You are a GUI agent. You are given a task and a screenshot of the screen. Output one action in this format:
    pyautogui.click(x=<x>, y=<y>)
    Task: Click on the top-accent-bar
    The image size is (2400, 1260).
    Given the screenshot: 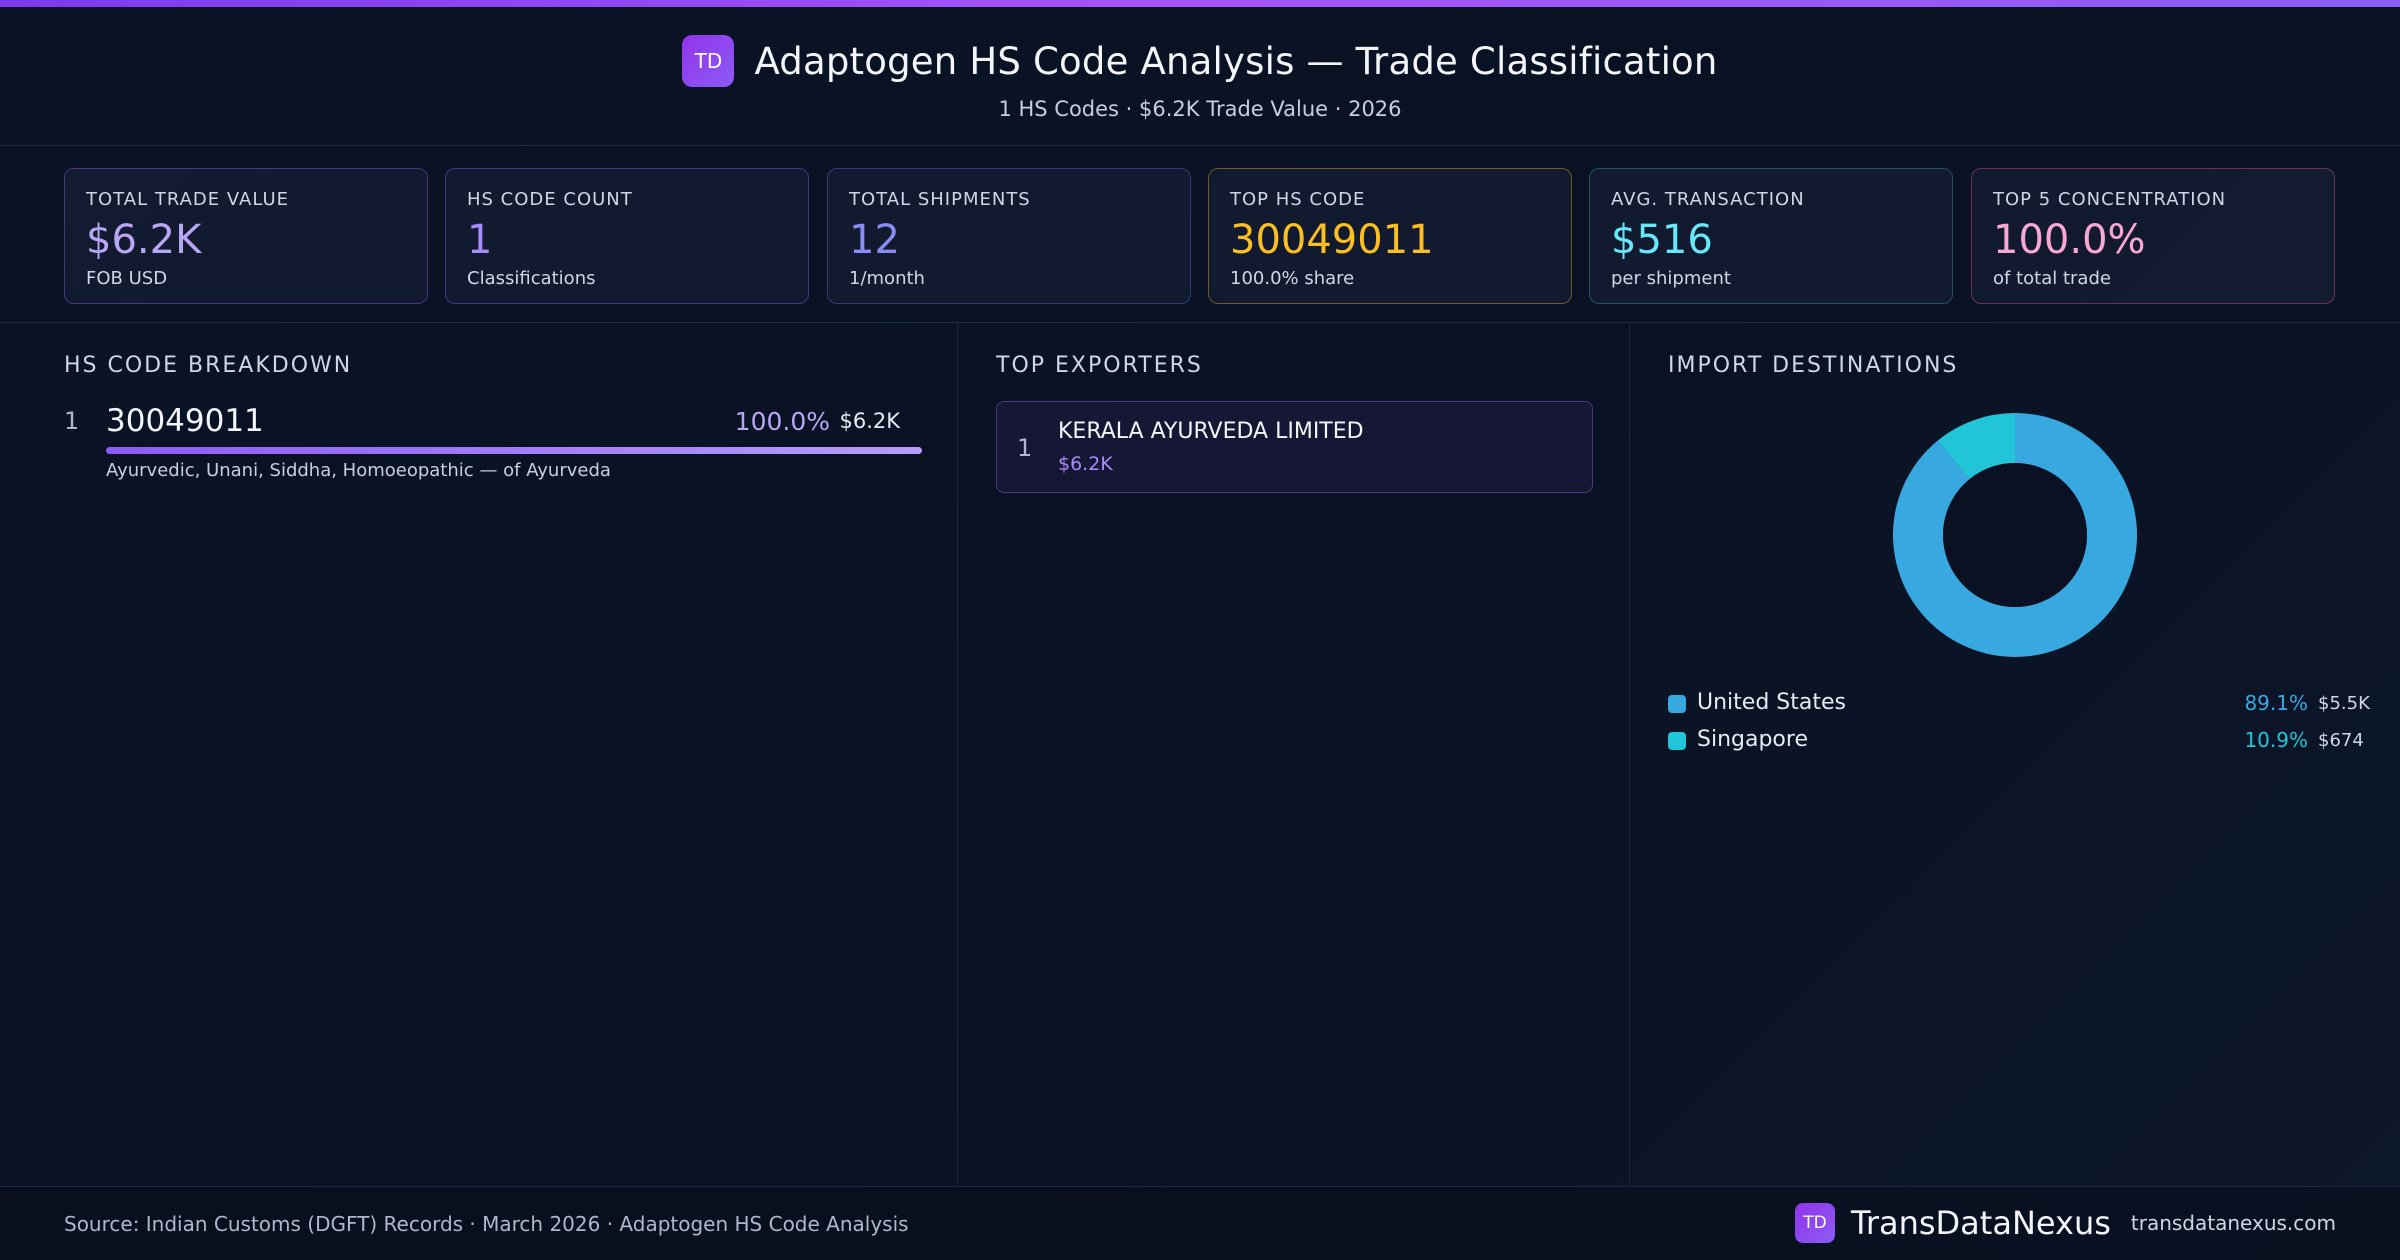 What is the action you would take?
    pyautogui.click(x=1200, y=3)
    